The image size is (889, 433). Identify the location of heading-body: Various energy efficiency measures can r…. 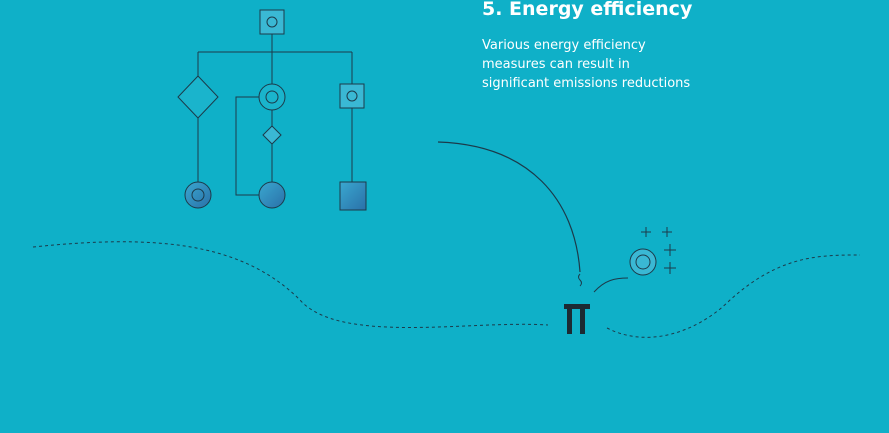
(586, 64).